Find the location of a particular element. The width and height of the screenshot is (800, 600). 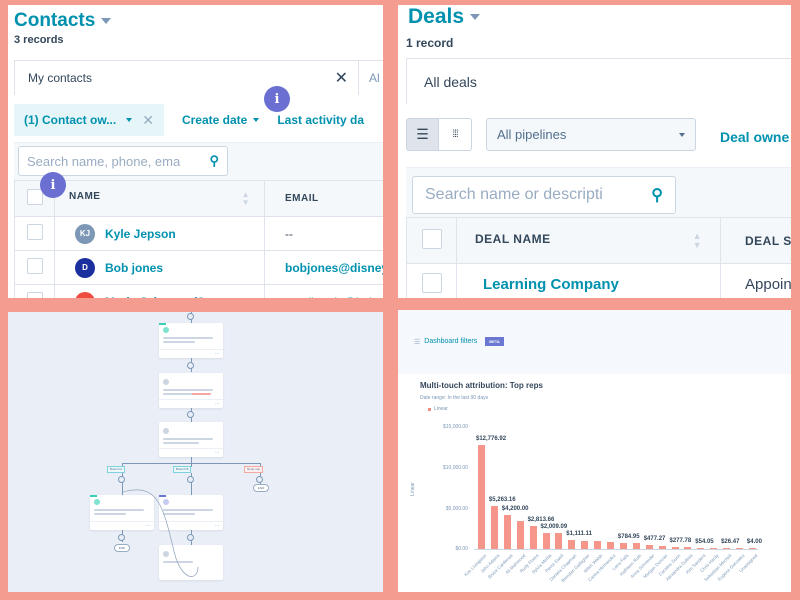

workflow-goto-node is located at coordinates (191, 562).